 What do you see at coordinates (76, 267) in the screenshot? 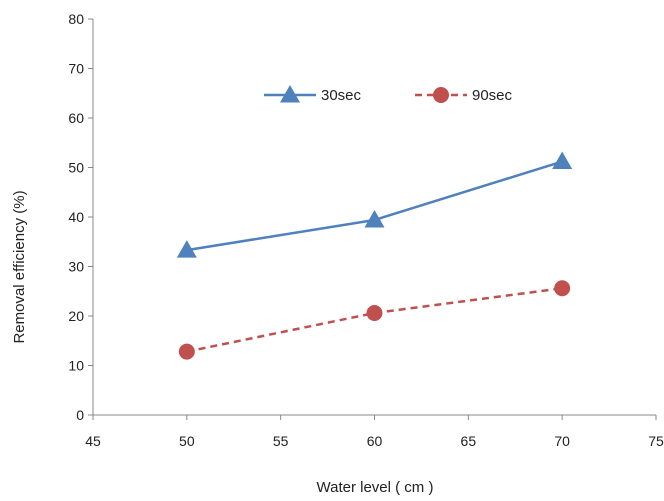
I see `y-tick-label: 30` at bounding box center [76, 267].